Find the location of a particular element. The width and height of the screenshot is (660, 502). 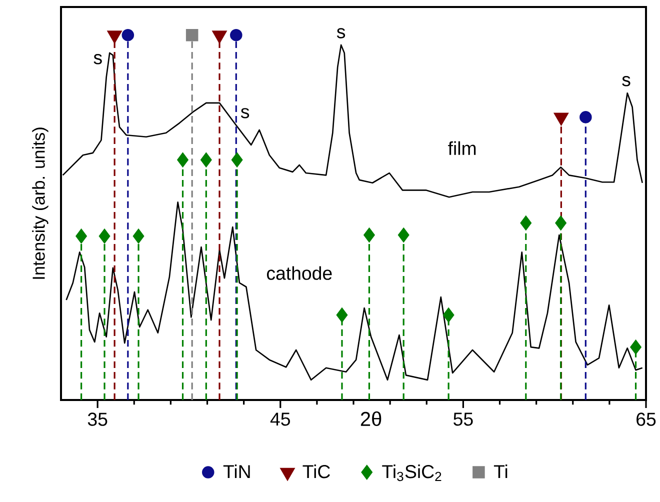

x-axis-title: 2θ is located at coordinates (371, 418).